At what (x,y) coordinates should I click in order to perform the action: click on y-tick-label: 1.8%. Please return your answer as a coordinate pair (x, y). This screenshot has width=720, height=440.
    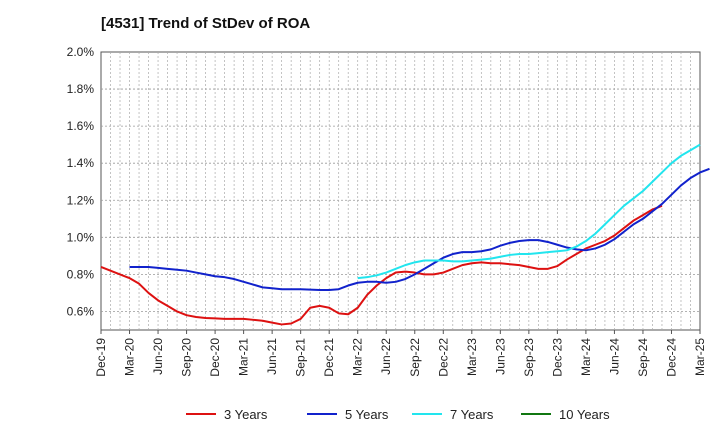
    Looking at the image, I should click on (81, 89).